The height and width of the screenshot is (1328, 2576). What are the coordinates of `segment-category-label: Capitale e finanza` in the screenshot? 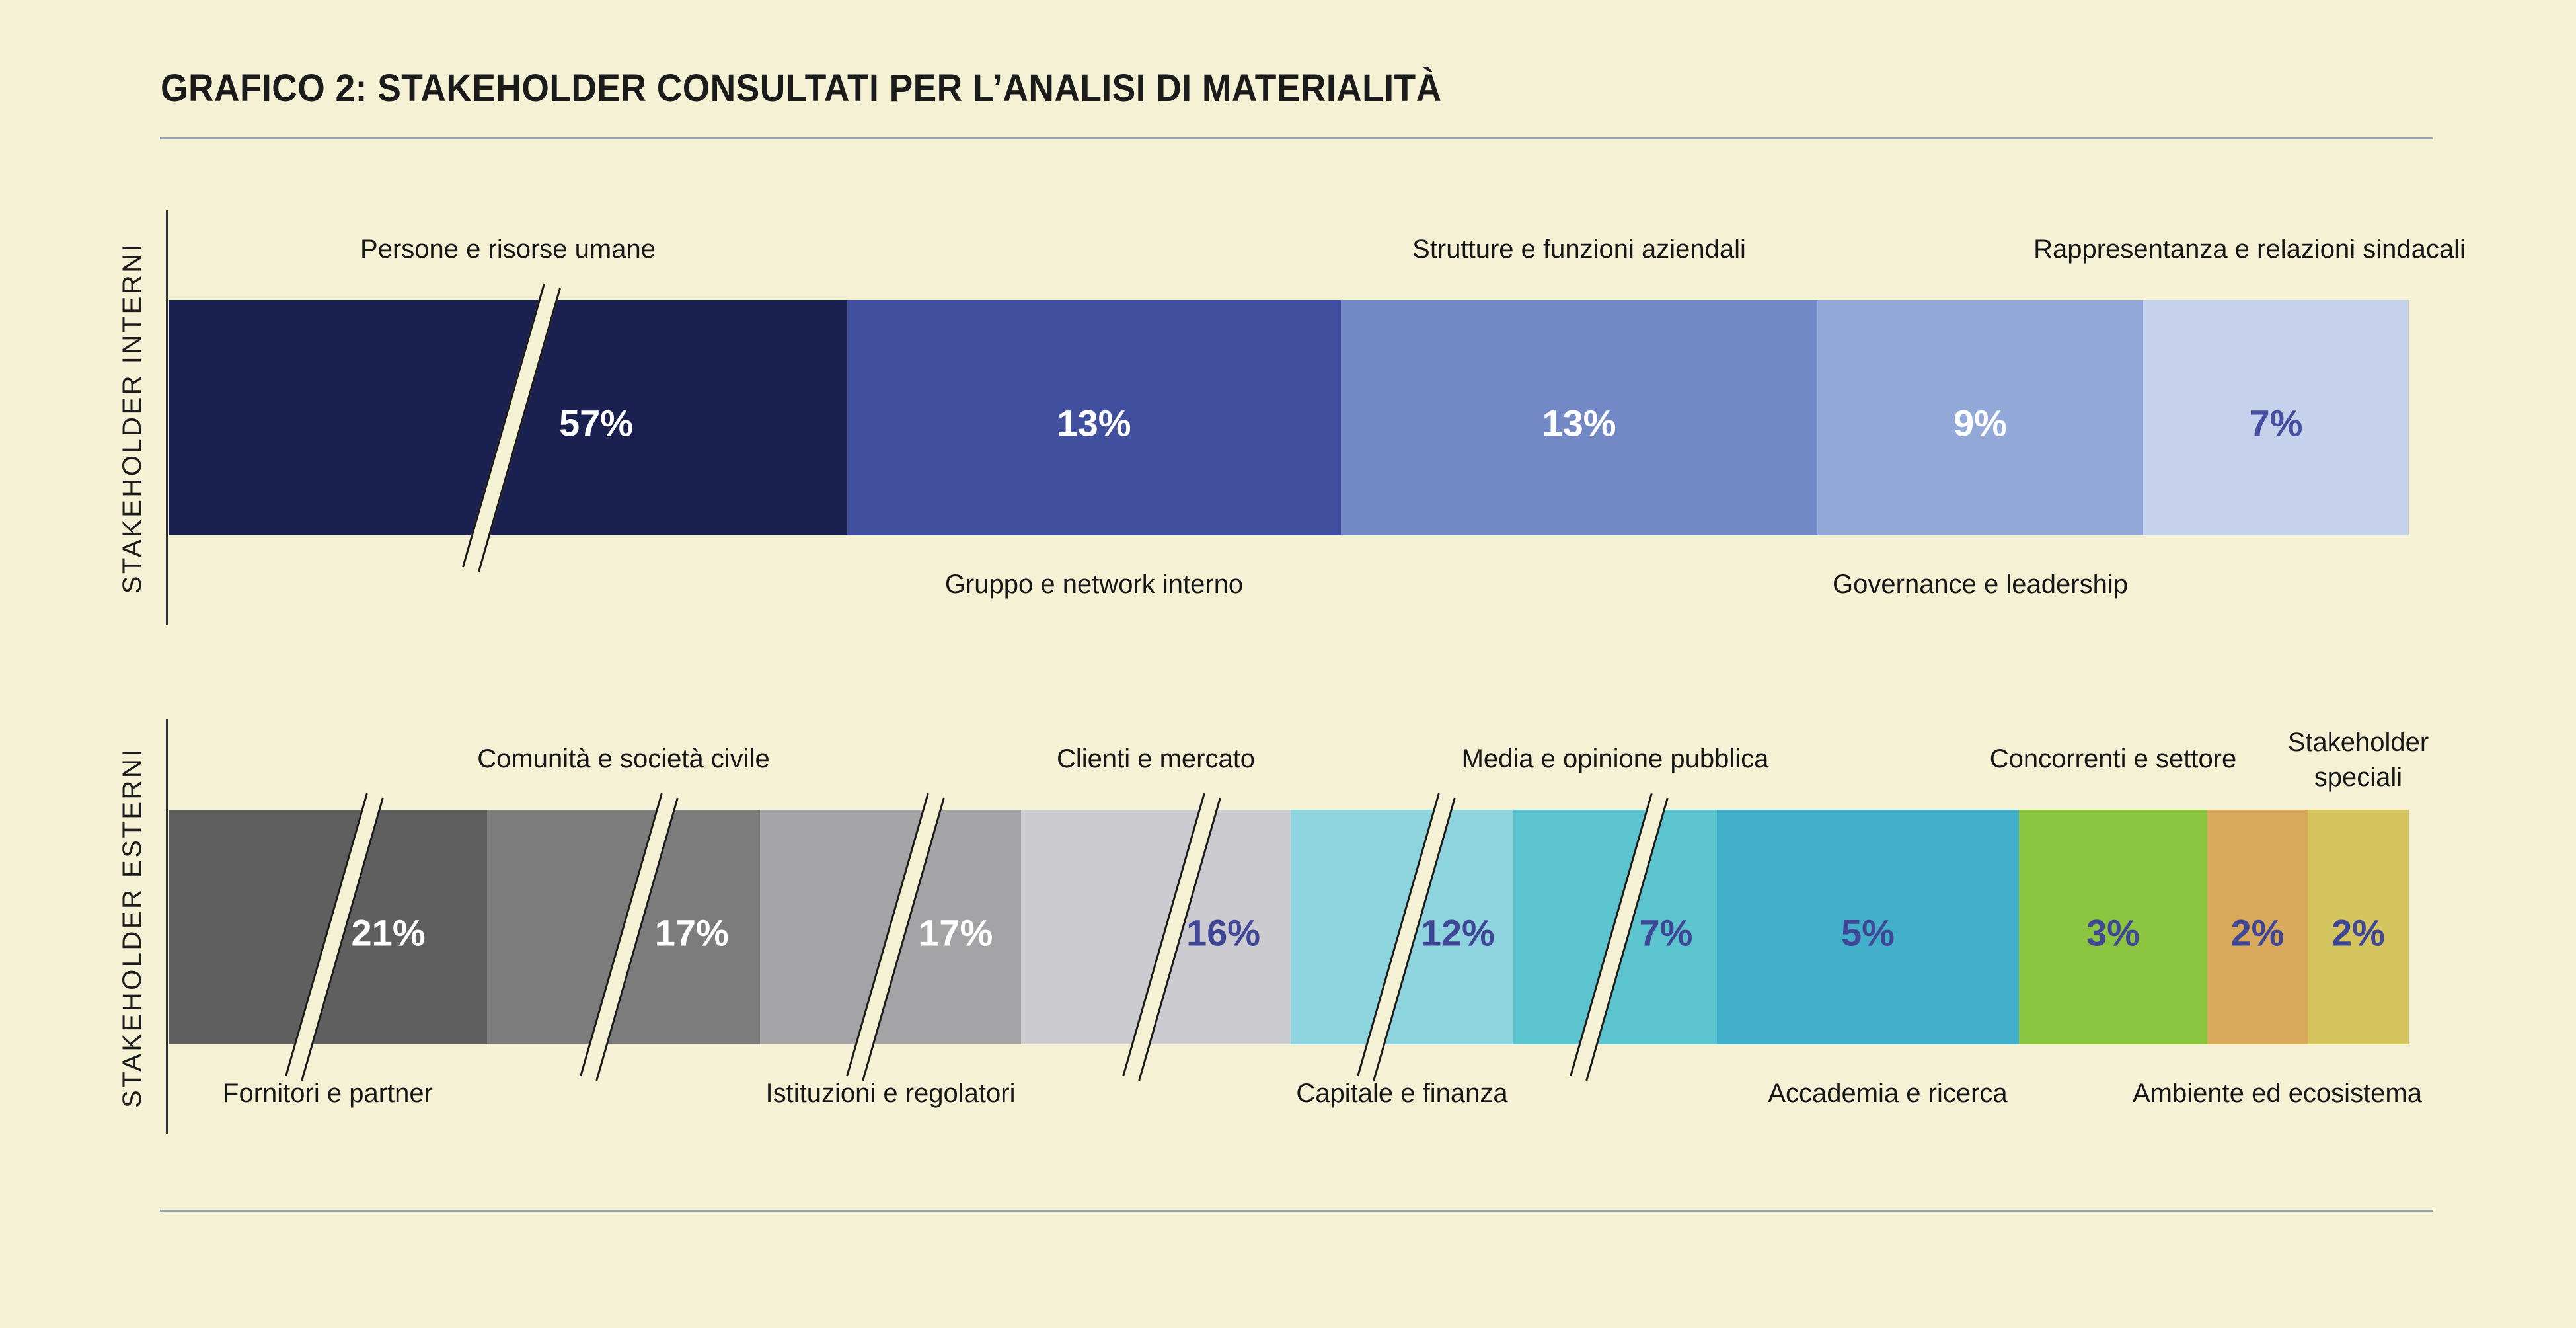 It's located at (1402, 1093).